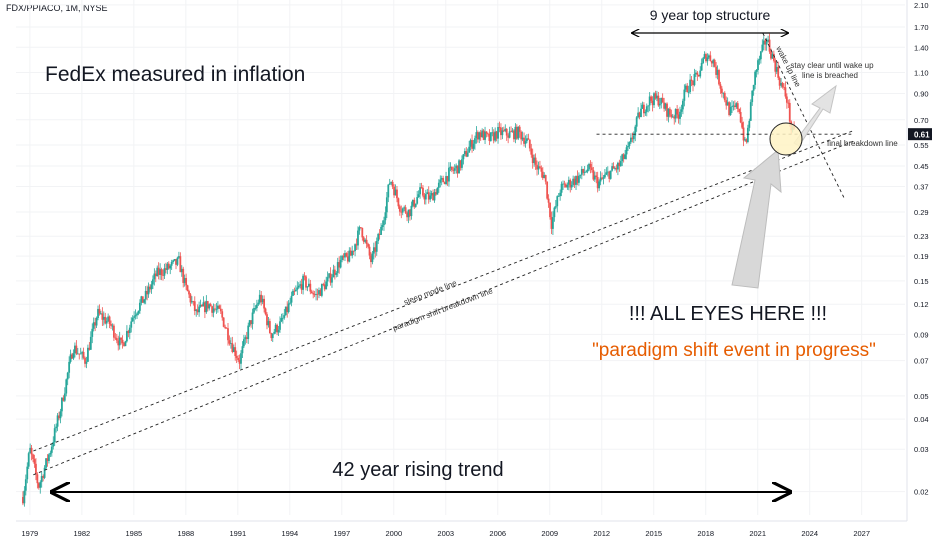  I want to click on all-eyes-label: !!! ALL EYES HERE !!!, so click(728, 314).